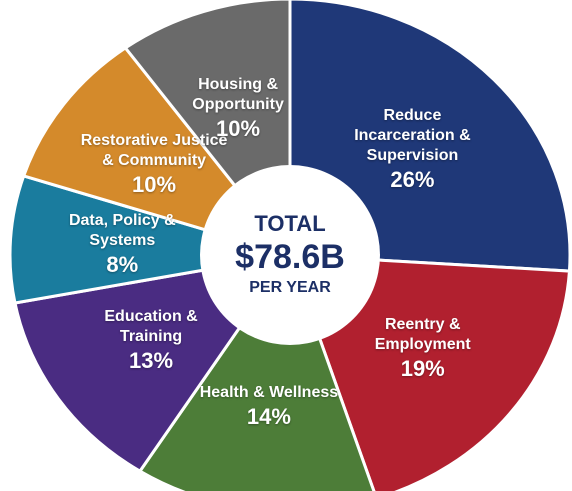  I want to click on value-label: 26%, so click(412, 179).